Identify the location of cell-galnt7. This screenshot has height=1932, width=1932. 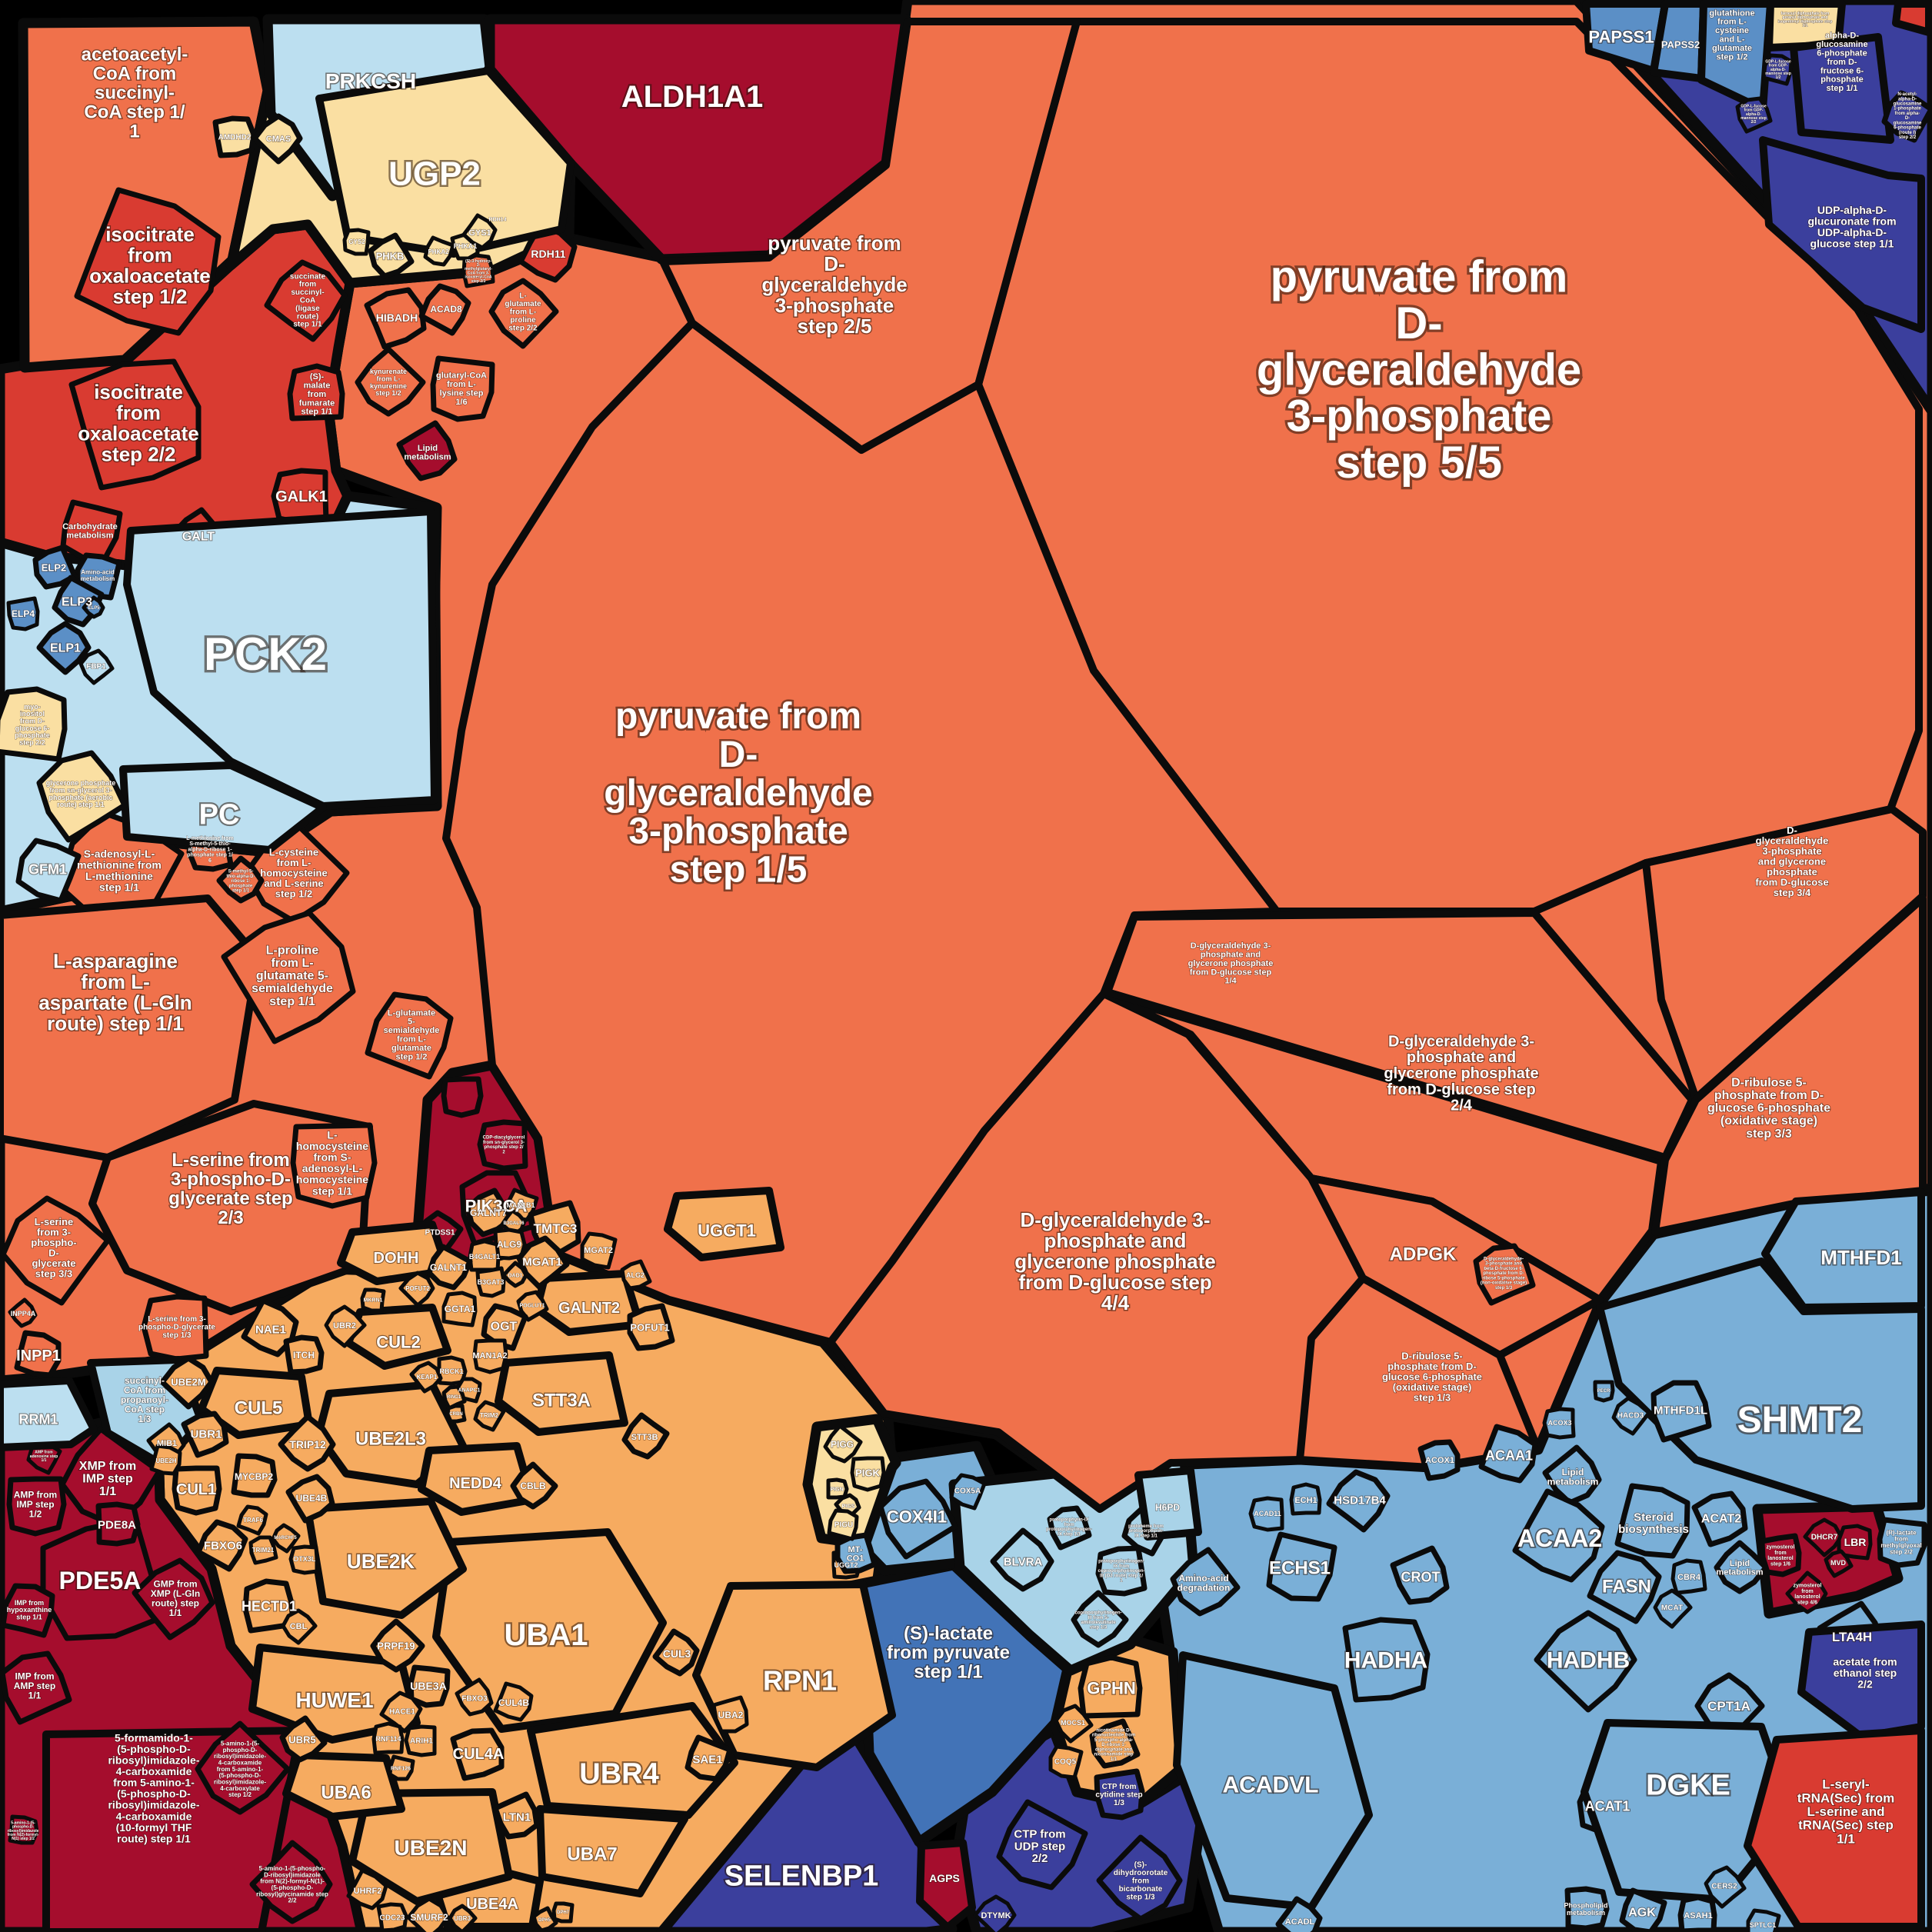
(490, 1212).